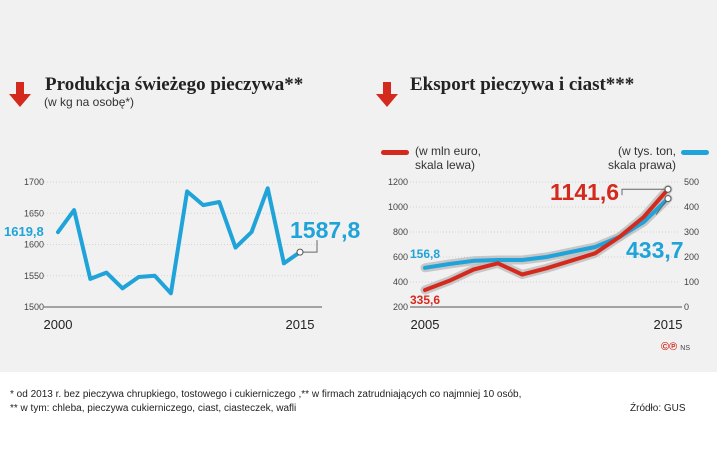  Describe the element at coordinates (644, 192) in the screenshot. I see `red-end-leader` at that location.